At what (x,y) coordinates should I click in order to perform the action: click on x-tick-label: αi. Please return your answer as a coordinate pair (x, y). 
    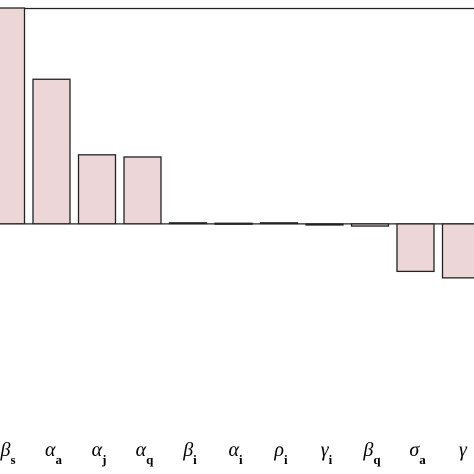
    Looking at the image, I should click on (235, 453).